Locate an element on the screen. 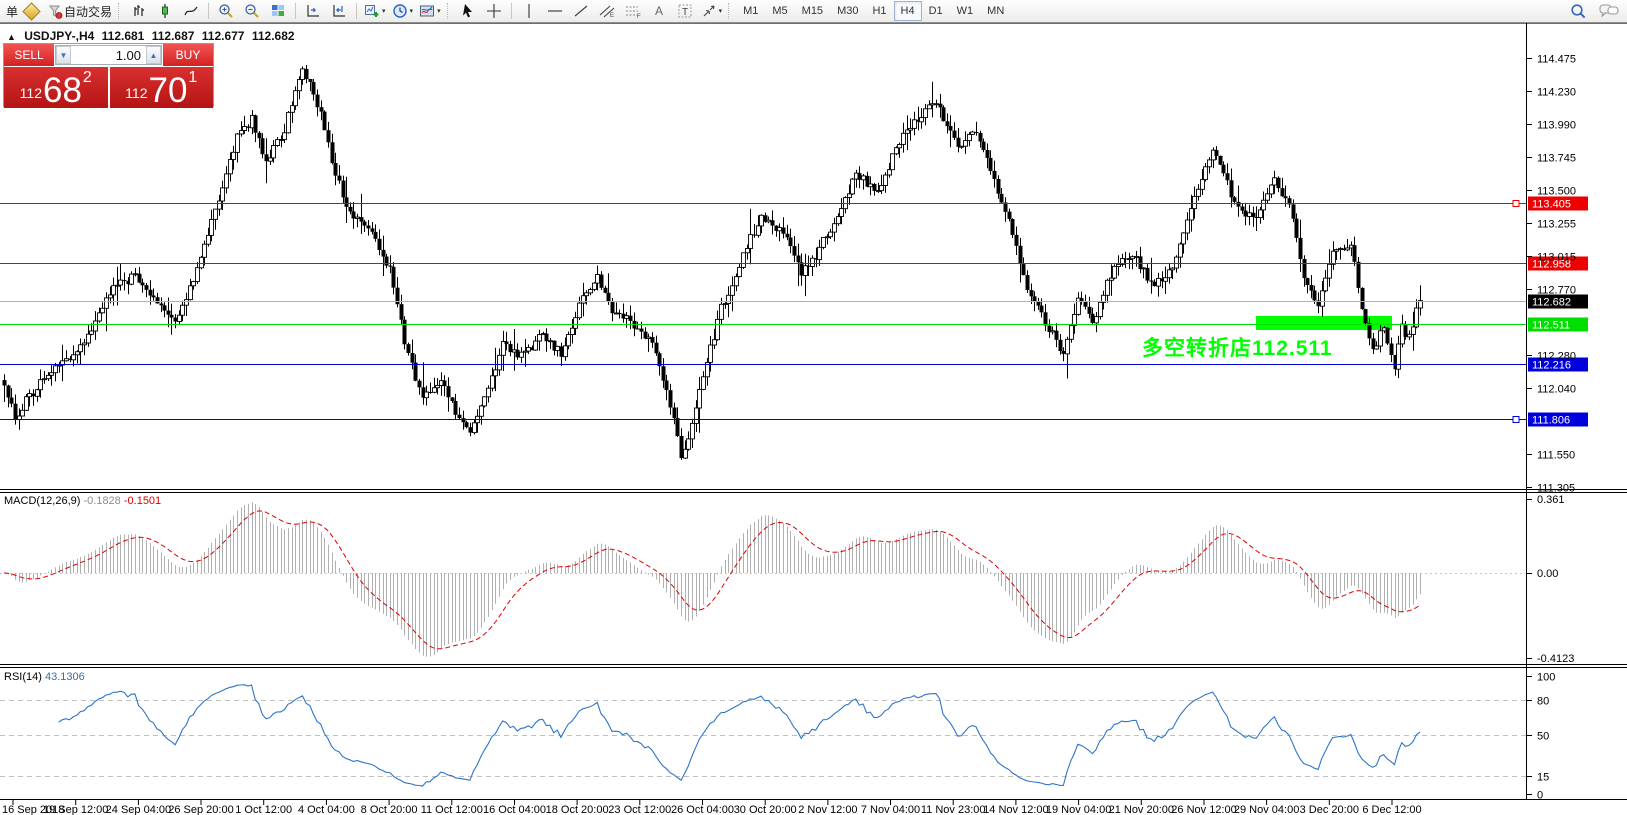 Image resolution: width=1627 pixels, height=815 pixels. svg-text: 0.00 is located at coordinates (1547, 574).